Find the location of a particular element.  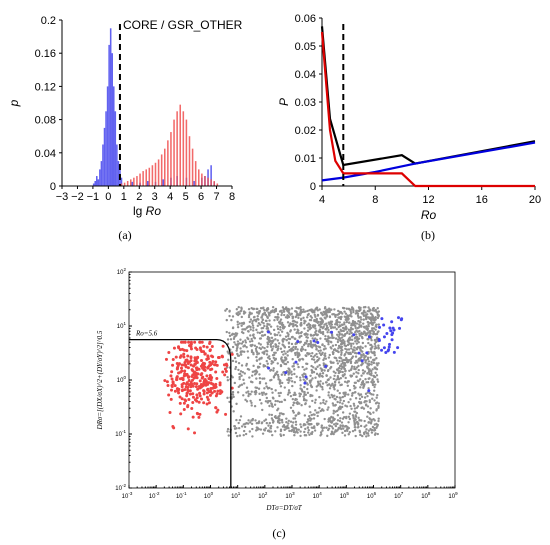

y-tick-exponent: -1 is located at coordinates (124, 431).